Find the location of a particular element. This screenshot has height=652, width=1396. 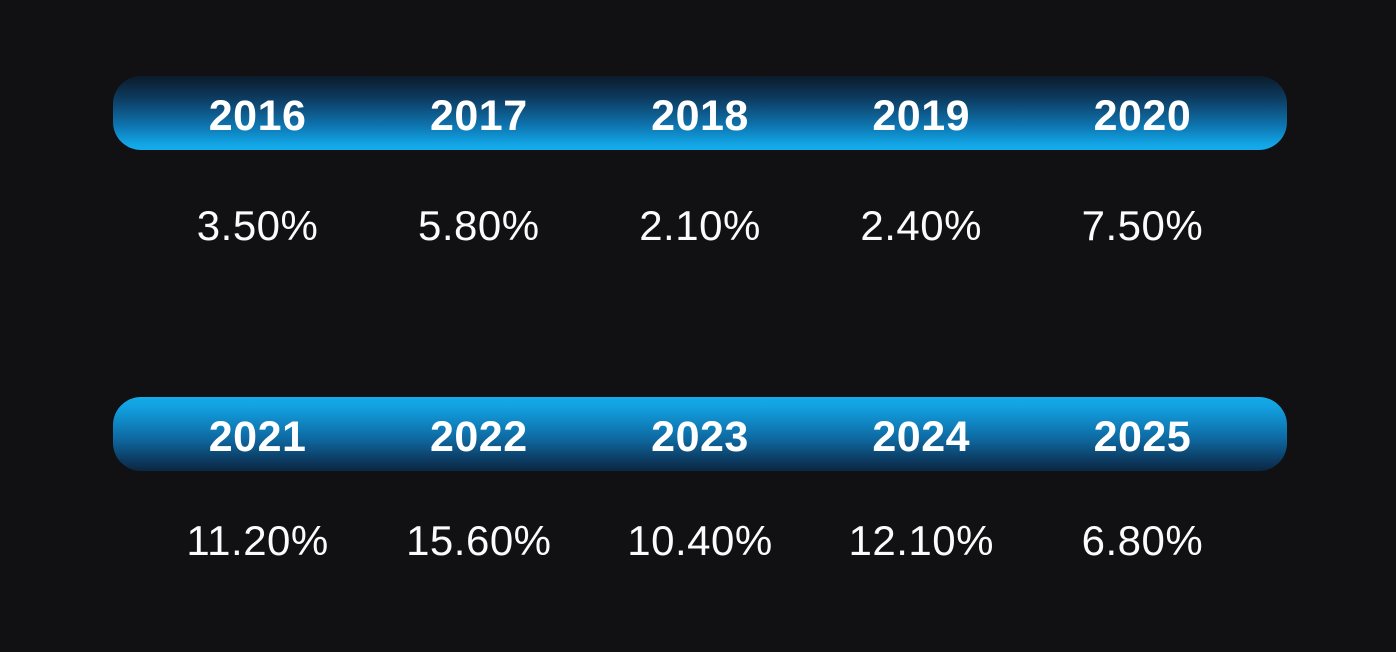

value-2017: 5.80% is located at coordinates (479, 225).